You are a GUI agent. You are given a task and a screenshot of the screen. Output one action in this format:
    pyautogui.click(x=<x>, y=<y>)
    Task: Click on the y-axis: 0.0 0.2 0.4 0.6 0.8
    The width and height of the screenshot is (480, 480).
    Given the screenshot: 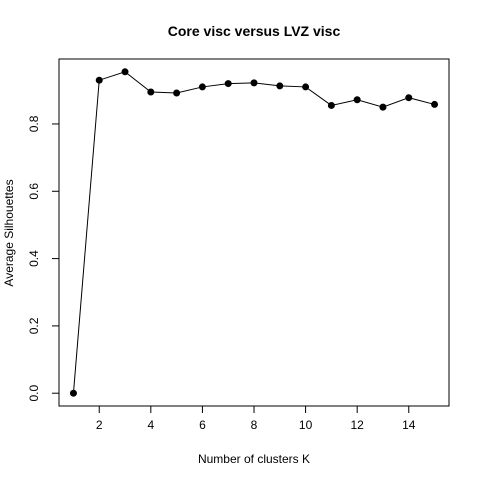 What is the action you would take?
    pyautogui.click(x=43, y=258)
    